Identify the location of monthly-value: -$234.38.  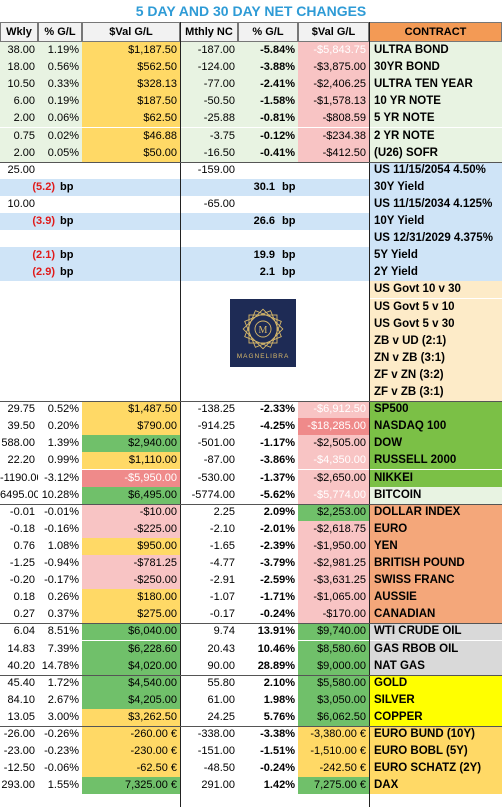
(333, 136).